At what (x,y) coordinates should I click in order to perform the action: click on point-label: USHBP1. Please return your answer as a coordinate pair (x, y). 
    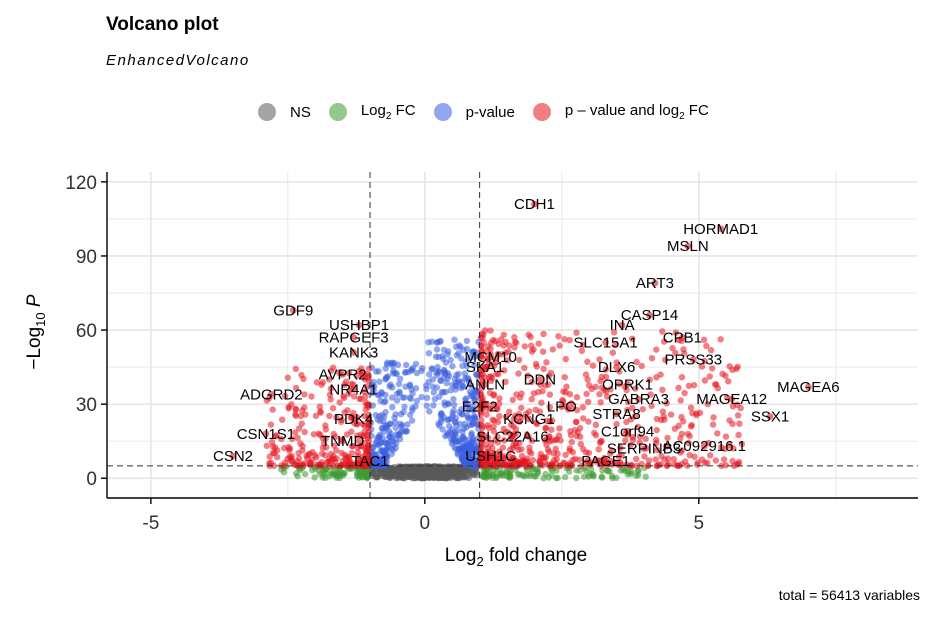
    Looking at the image, I should click on (359, 325).